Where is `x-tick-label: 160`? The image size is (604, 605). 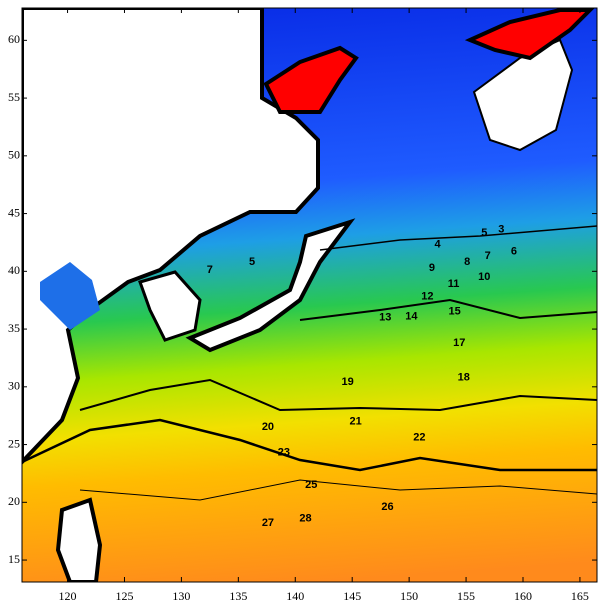 x-tick-label: 160 is located at coordinates (523, 596).